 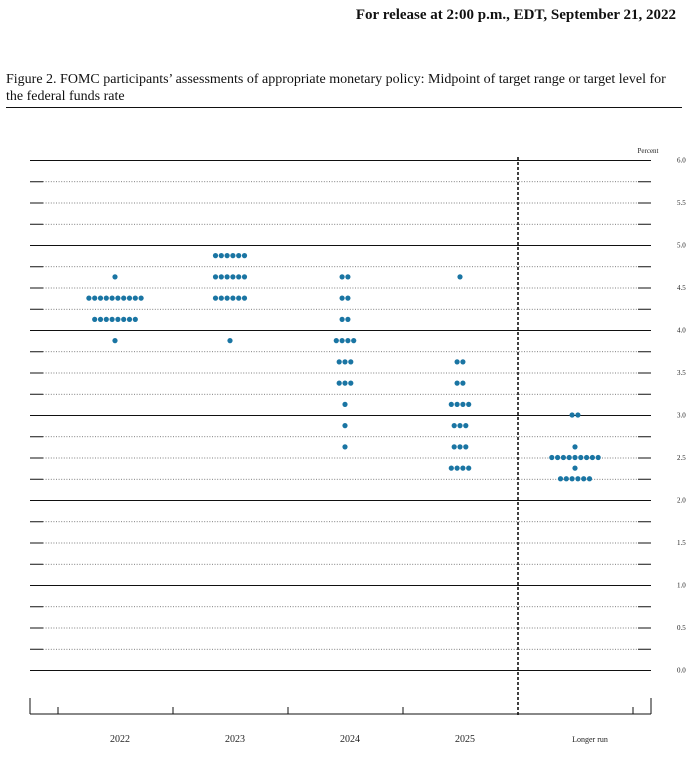 I want to click on y-tick-label: 1.5, so click(x=681, y=543).